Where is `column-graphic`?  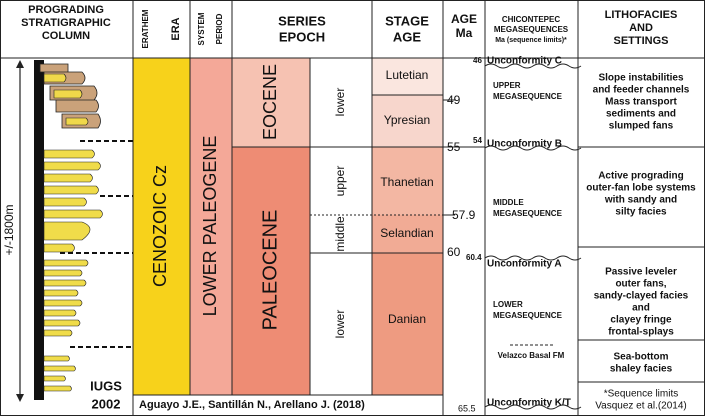 column-graphic is located at coordinates (74, 231).